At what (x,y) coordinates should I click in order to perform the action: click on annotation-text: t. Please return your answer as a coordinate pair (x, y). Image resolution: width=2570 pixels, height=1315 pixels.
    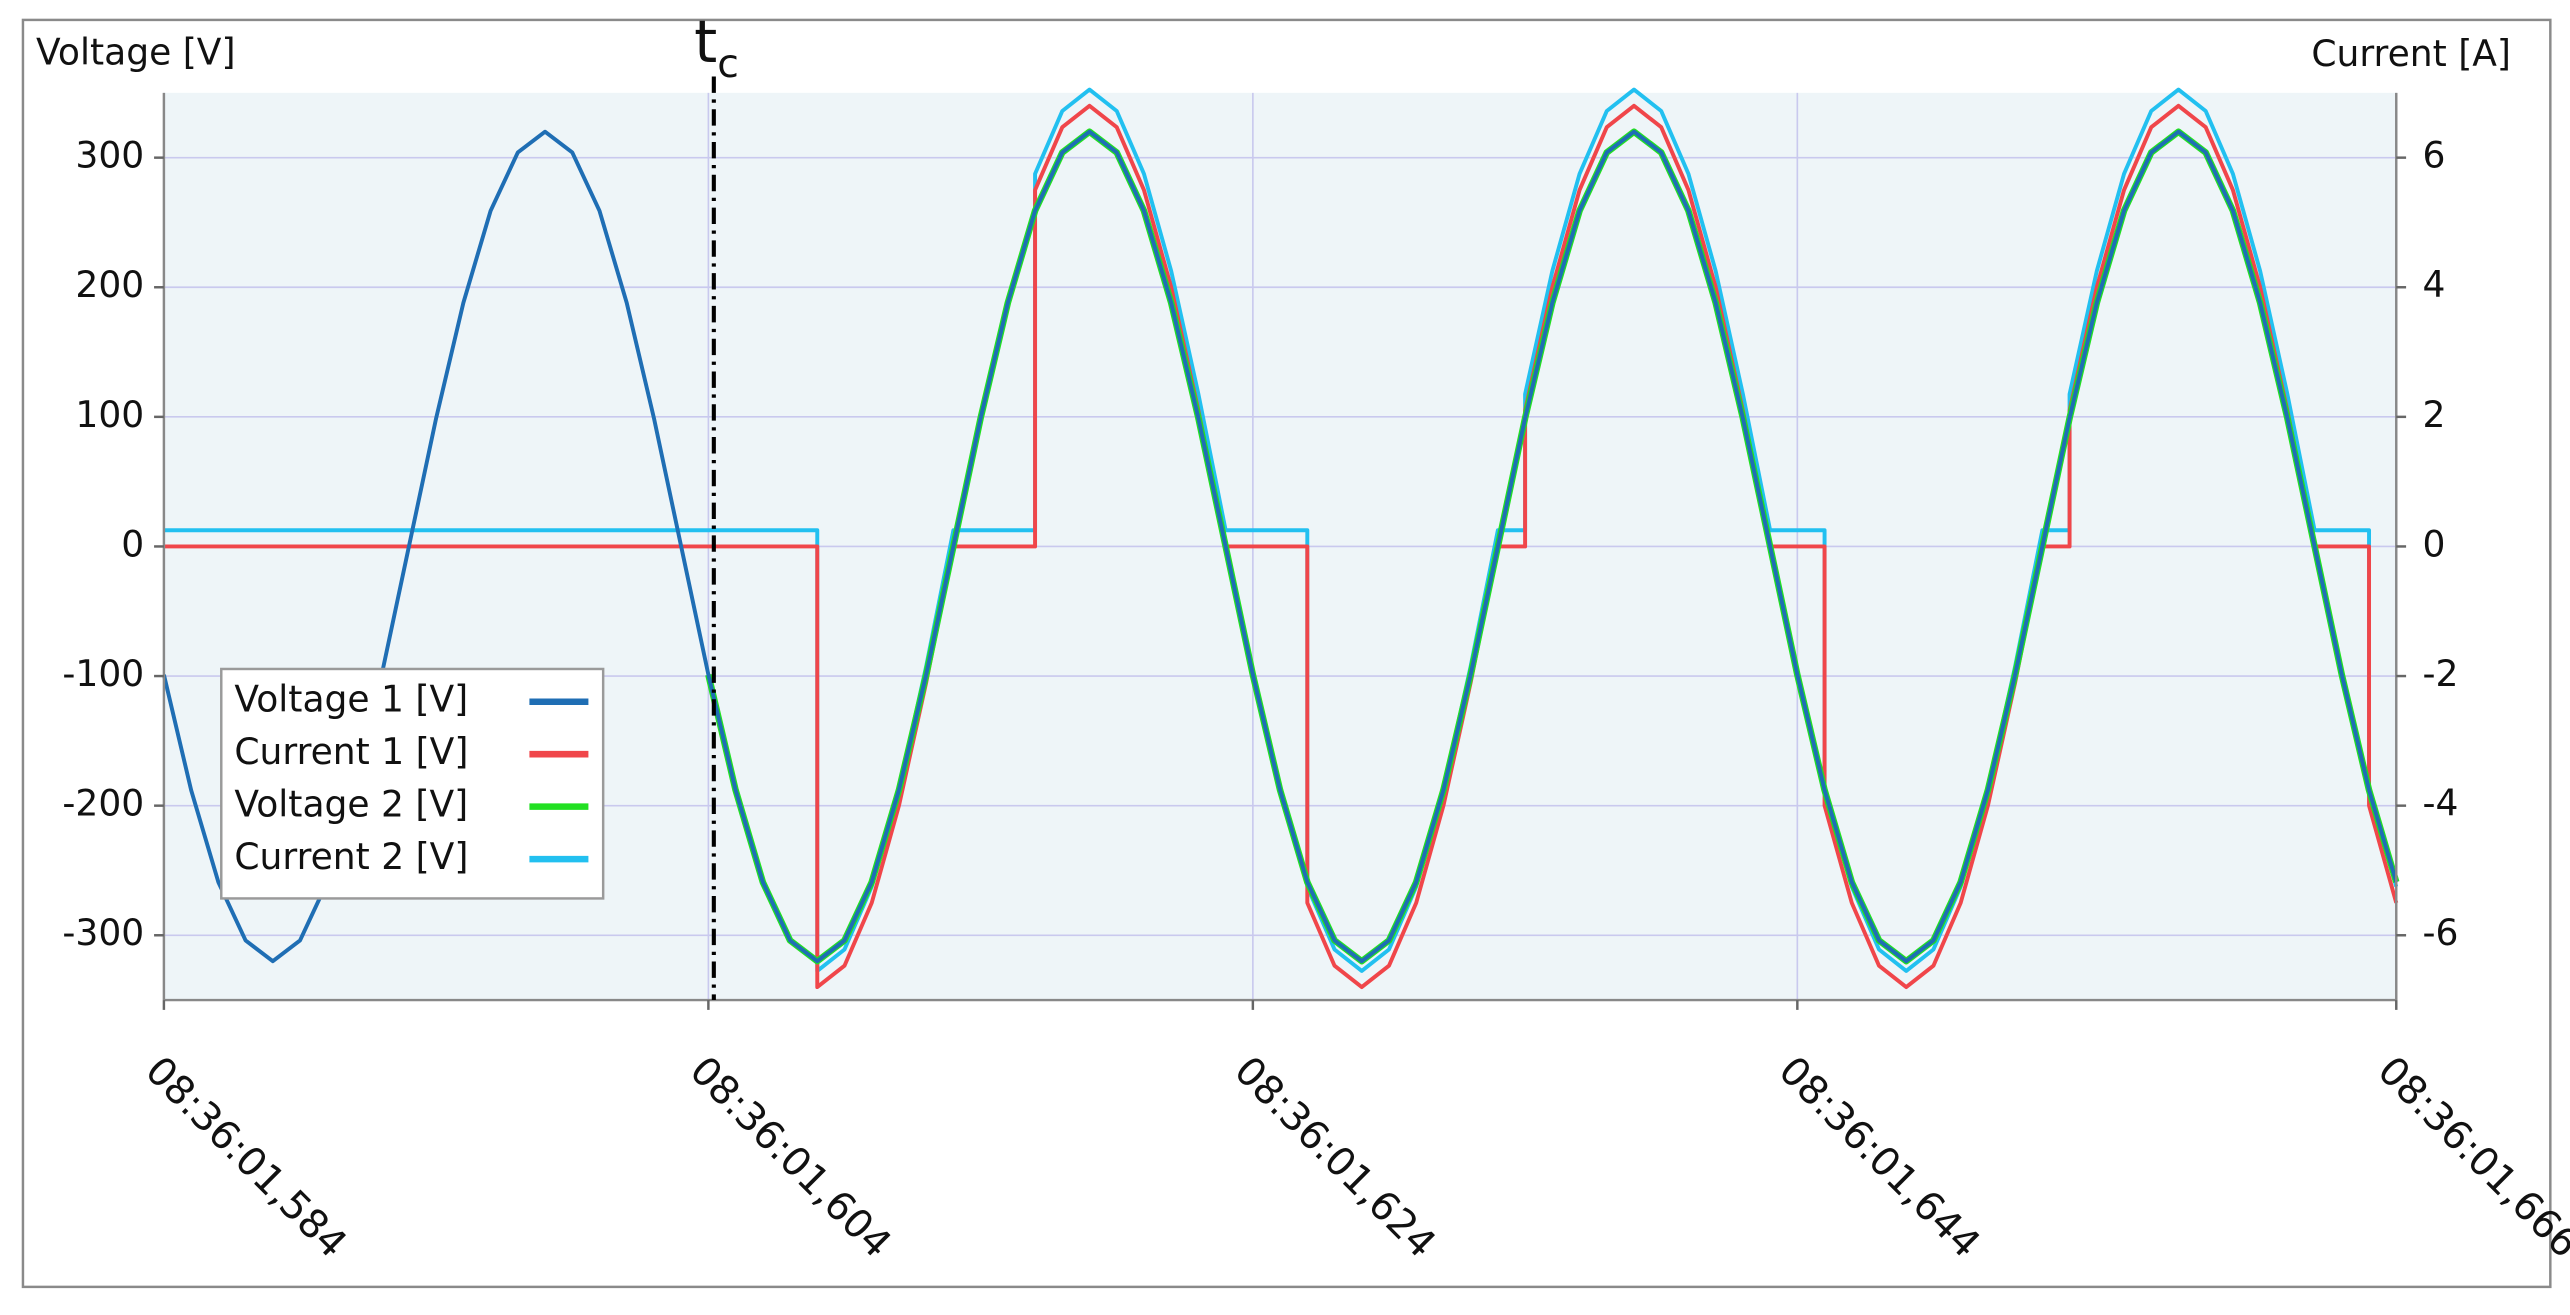
    Looking at the image, I should click on (705, 41).